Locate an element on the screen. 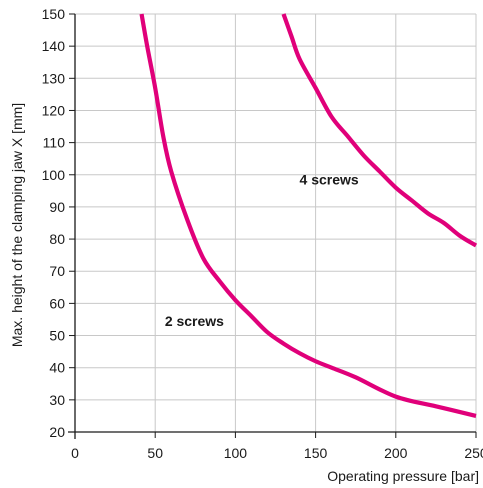  x-tick-label-250: 250 is located at coordinates (473, 453).